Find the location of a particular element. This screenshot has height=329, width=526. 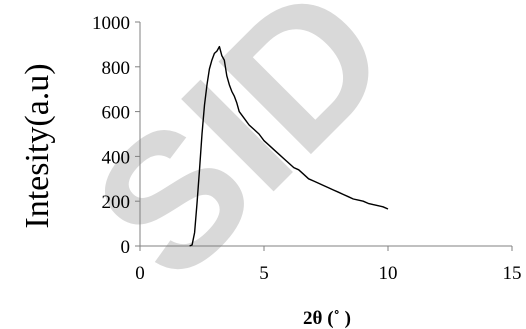

y-tick-label: 800 is located at coordinates (116, 68).